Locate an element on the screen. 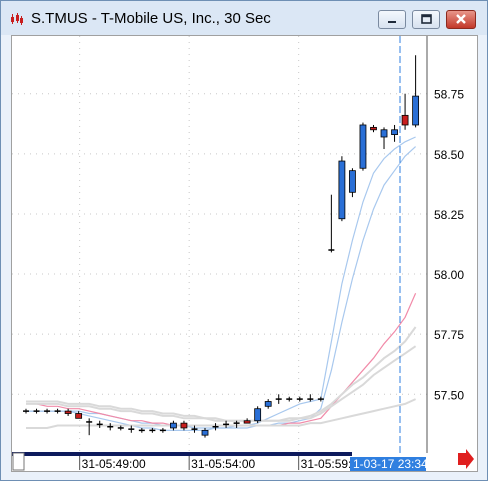 This screenshot has width=488, height=481. price-tick-label: 58.00 is located at coordinates (449, 275).